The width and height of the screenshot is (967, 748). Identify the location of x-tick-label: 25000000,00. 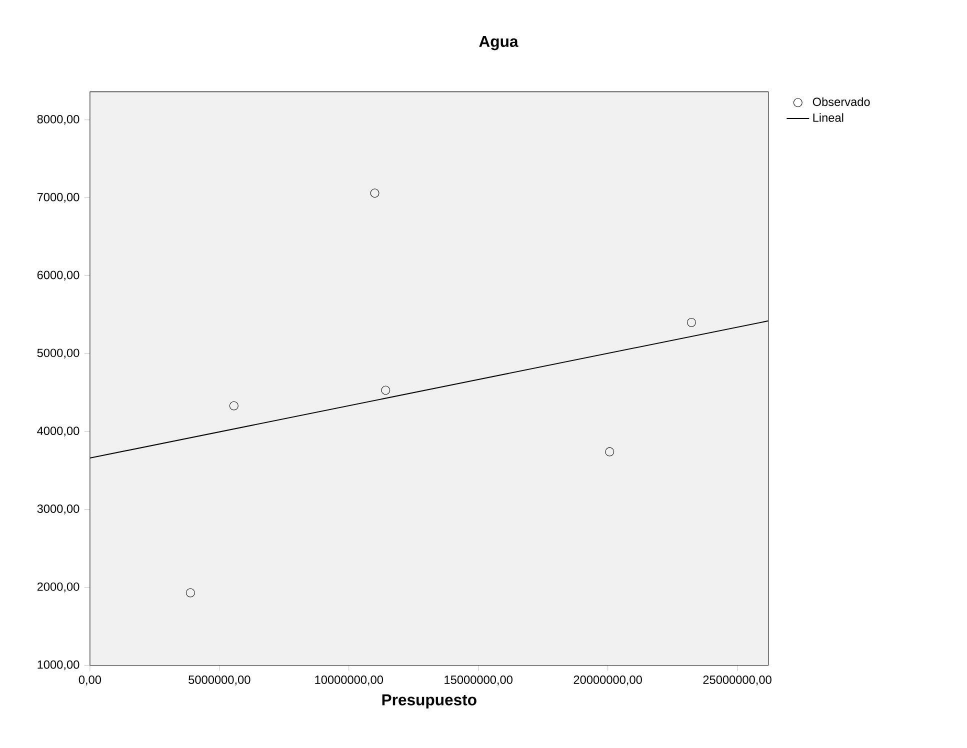
(737, 681).